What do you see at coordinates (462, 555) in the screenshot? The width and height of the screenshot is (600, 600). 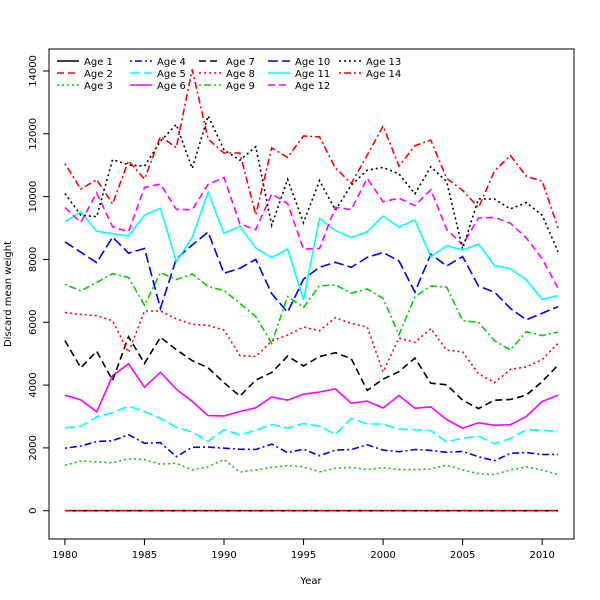 I see `x-tick-label: 2005` at bounding box center [462, 555].